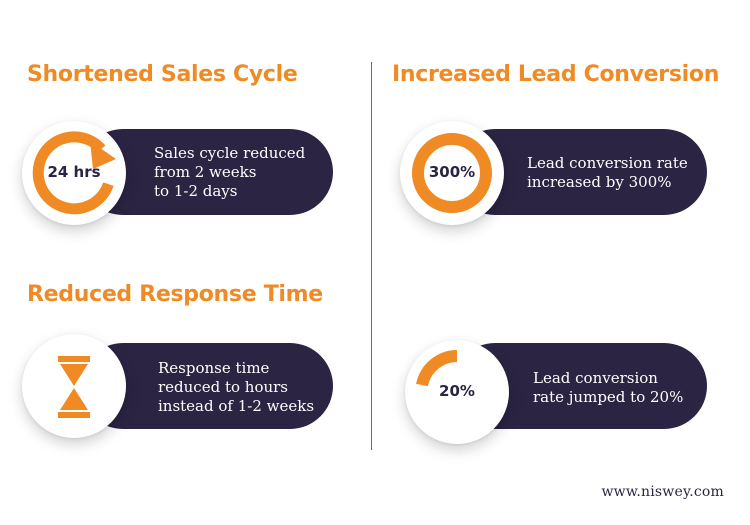  I want to click on lead-rate-line-2: rate jumped to 20%, so click(608, 397).